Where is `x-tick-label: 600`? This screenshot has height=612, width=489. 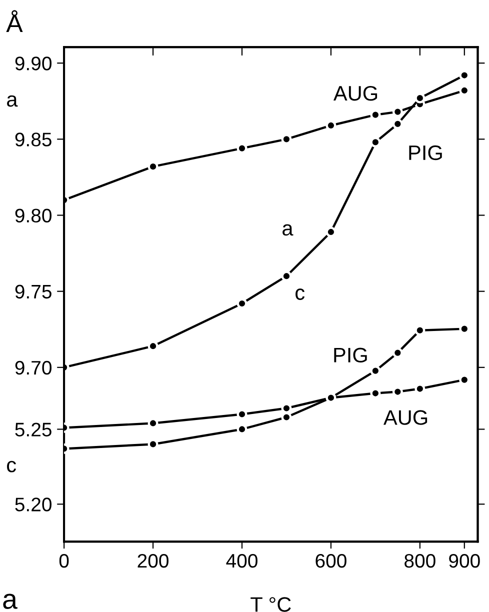
x-tick-label: 600 is located at coordinates (331, 561).